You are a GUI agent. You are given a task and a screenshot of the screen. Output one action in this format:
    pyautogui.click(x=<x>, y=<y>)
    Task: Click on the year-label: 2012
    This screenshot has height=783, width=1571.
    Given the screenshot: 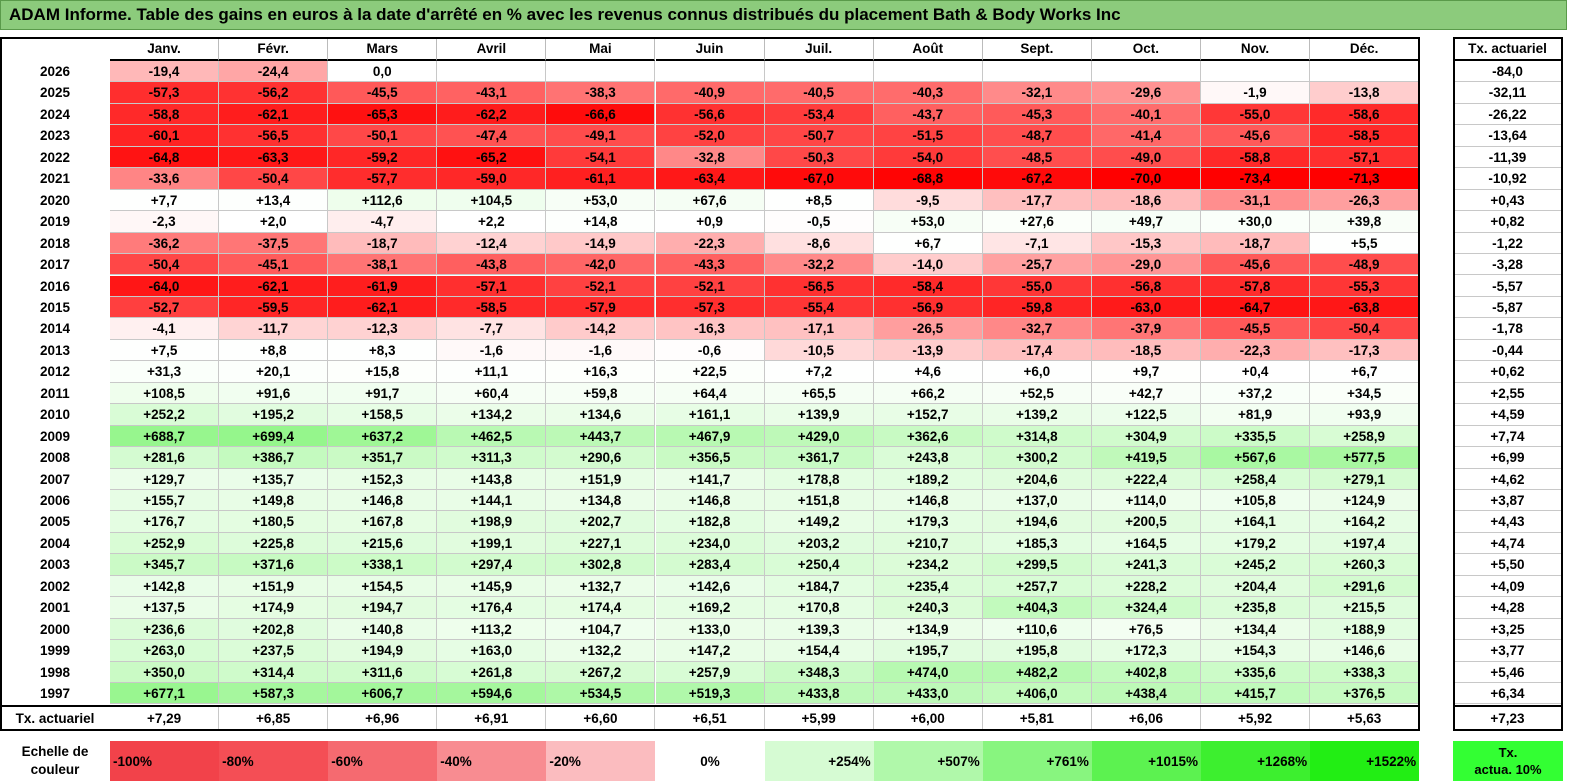 What is the action you would take?
    pyautogui.click(x=55, y=372)
    